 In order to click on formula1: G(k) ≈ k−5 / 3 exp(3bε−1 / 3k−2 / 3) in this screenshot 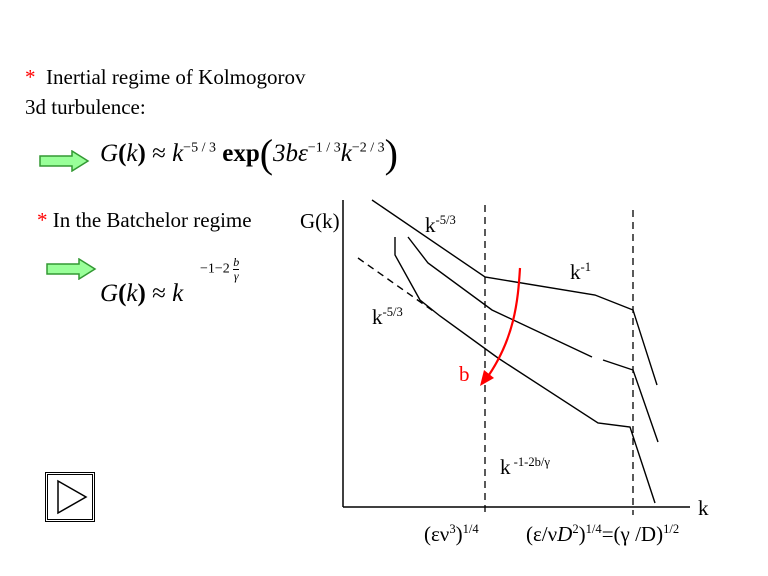, I will do `click(249, 153)`.